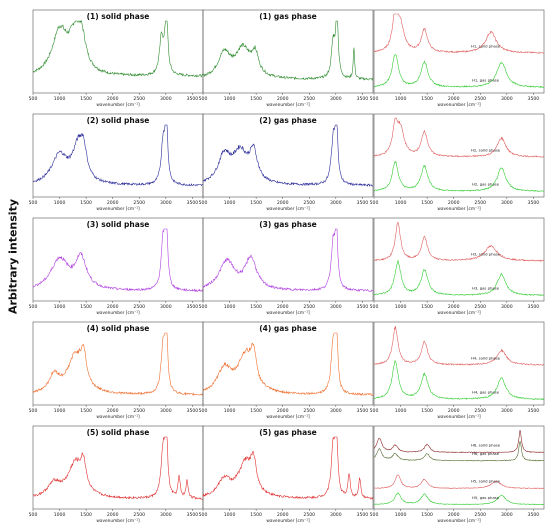  I want to click on y-axis-label: Arbitrary intensity, so click(13, 257).